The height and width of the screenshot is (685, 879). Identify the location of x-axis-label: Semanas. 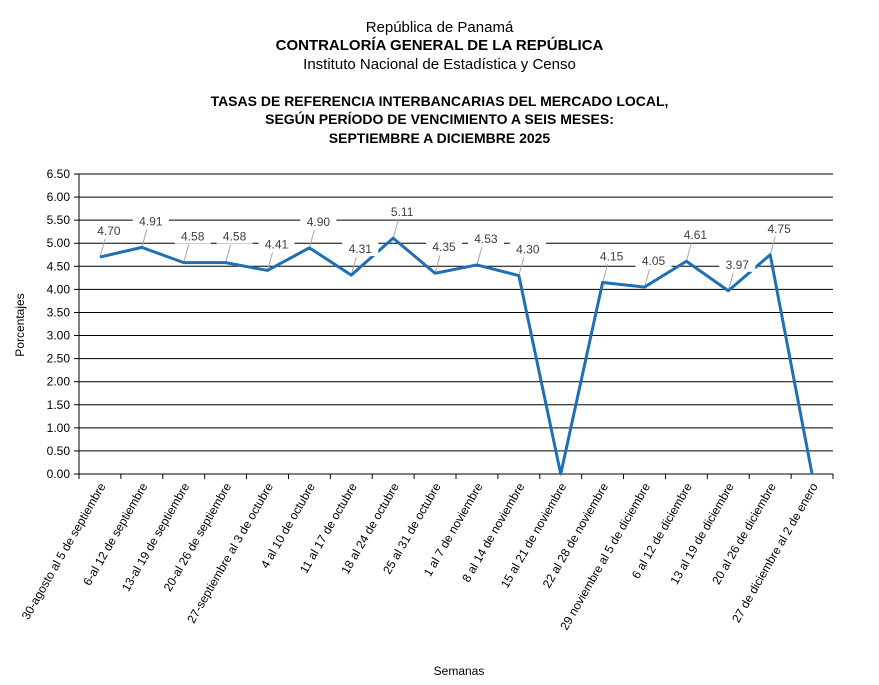
(459, 671).